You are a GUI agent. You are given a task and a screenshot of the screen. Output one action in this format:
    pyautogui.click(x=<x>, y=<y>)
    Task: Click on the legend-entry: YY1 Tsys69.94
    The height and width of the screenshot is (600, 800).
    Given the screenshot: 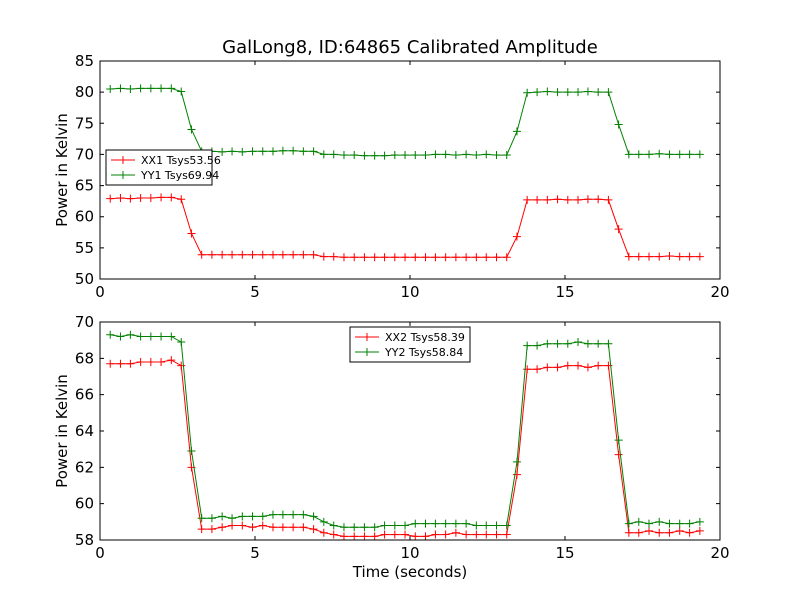 What is the action you would take?
    pyautogui.click(x=179, y=175)
    